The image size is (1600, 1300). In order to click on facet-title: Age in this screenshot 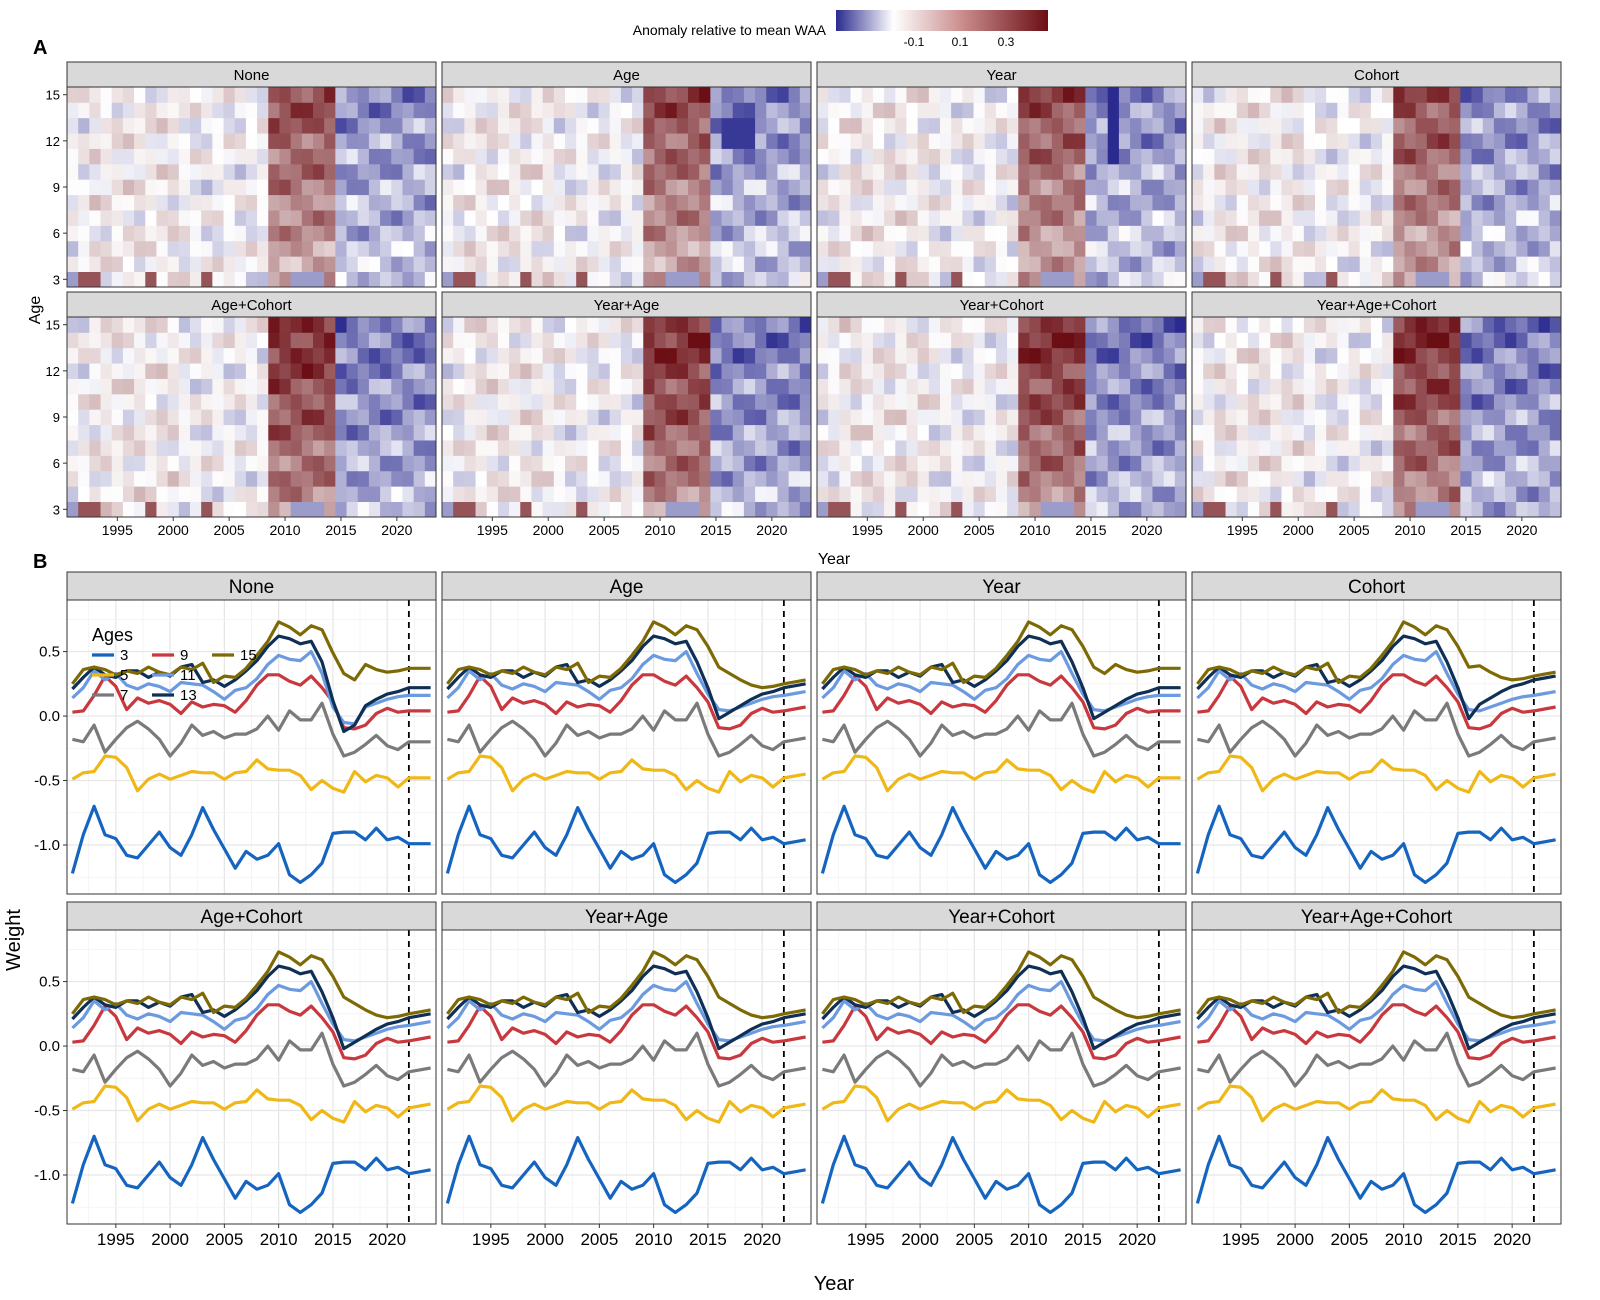, I will do `click(627, 587)`.